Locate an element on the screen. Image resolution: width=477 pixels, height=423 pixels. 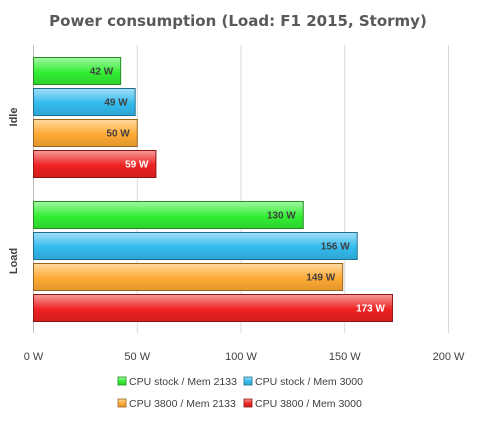
data-label: 59 W is located at coordinates (137, 165).